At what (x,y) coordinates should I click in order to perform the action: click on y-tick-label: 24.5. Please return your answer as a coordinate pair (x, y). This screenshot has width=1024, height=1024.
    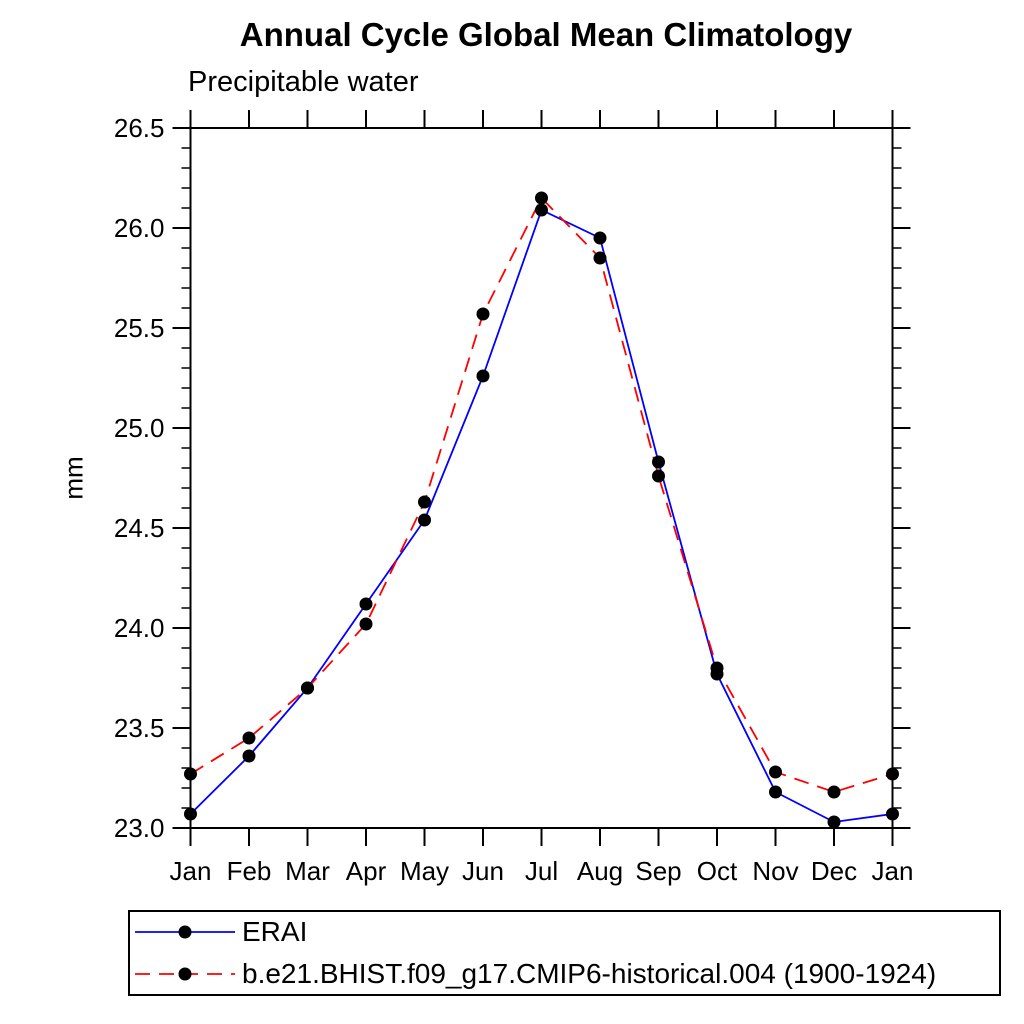
    Looking at the image, I should click on (139, 528).